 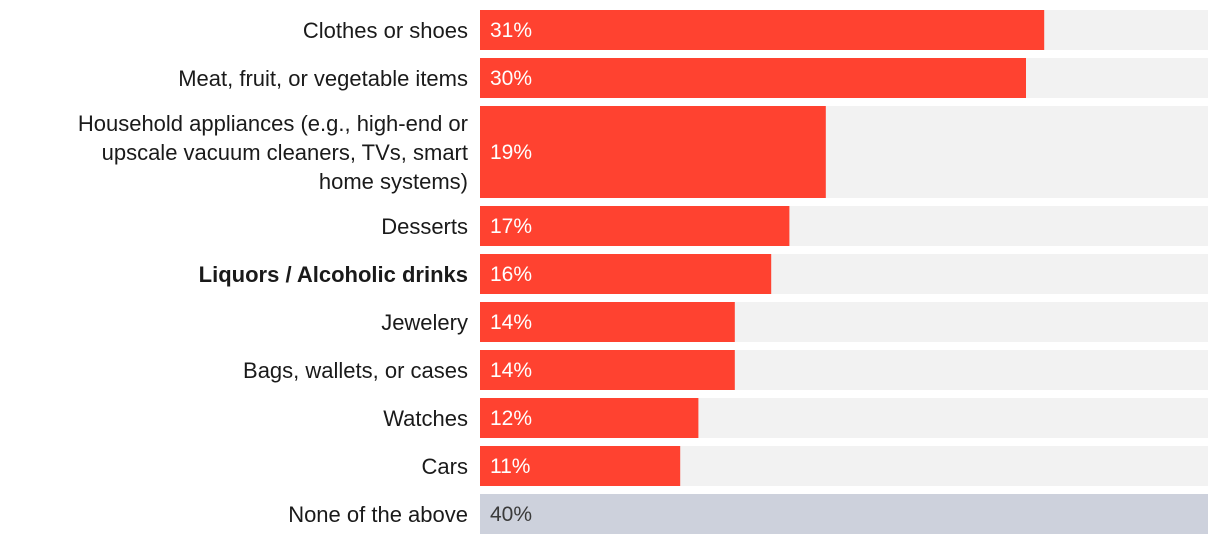 What do you see at coordinates (285, 152) in the screenshot?
I see `category-label: upscale vacuum cleaners, TVs, smart` at bounding box center [285, 152].